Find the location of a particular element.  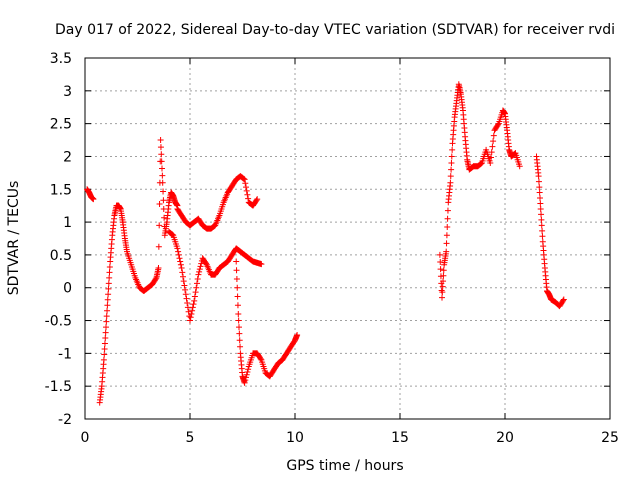

y-tick-label: 1 is located at coordinates (67, 223).